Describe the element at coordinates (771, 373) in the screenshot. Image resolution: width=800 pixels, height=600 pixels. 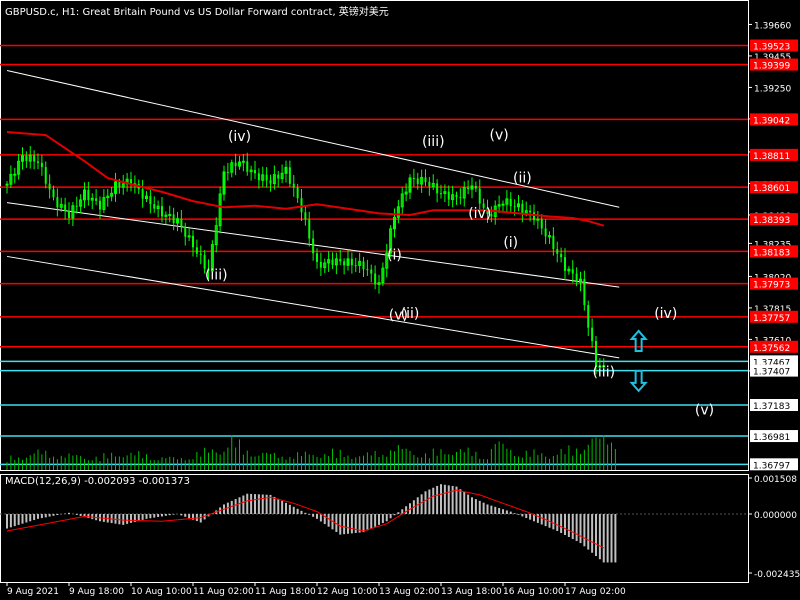
I see `level-price-label: 1.37407` at that location.